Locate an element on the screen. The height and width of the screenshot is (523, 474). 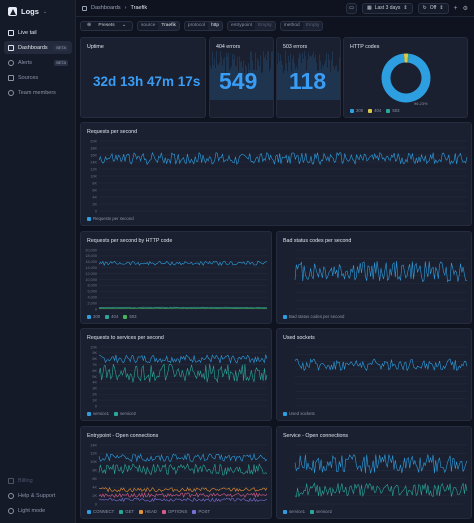
sidebar-item-team-members: Team members is located at coordinates (38, 92).